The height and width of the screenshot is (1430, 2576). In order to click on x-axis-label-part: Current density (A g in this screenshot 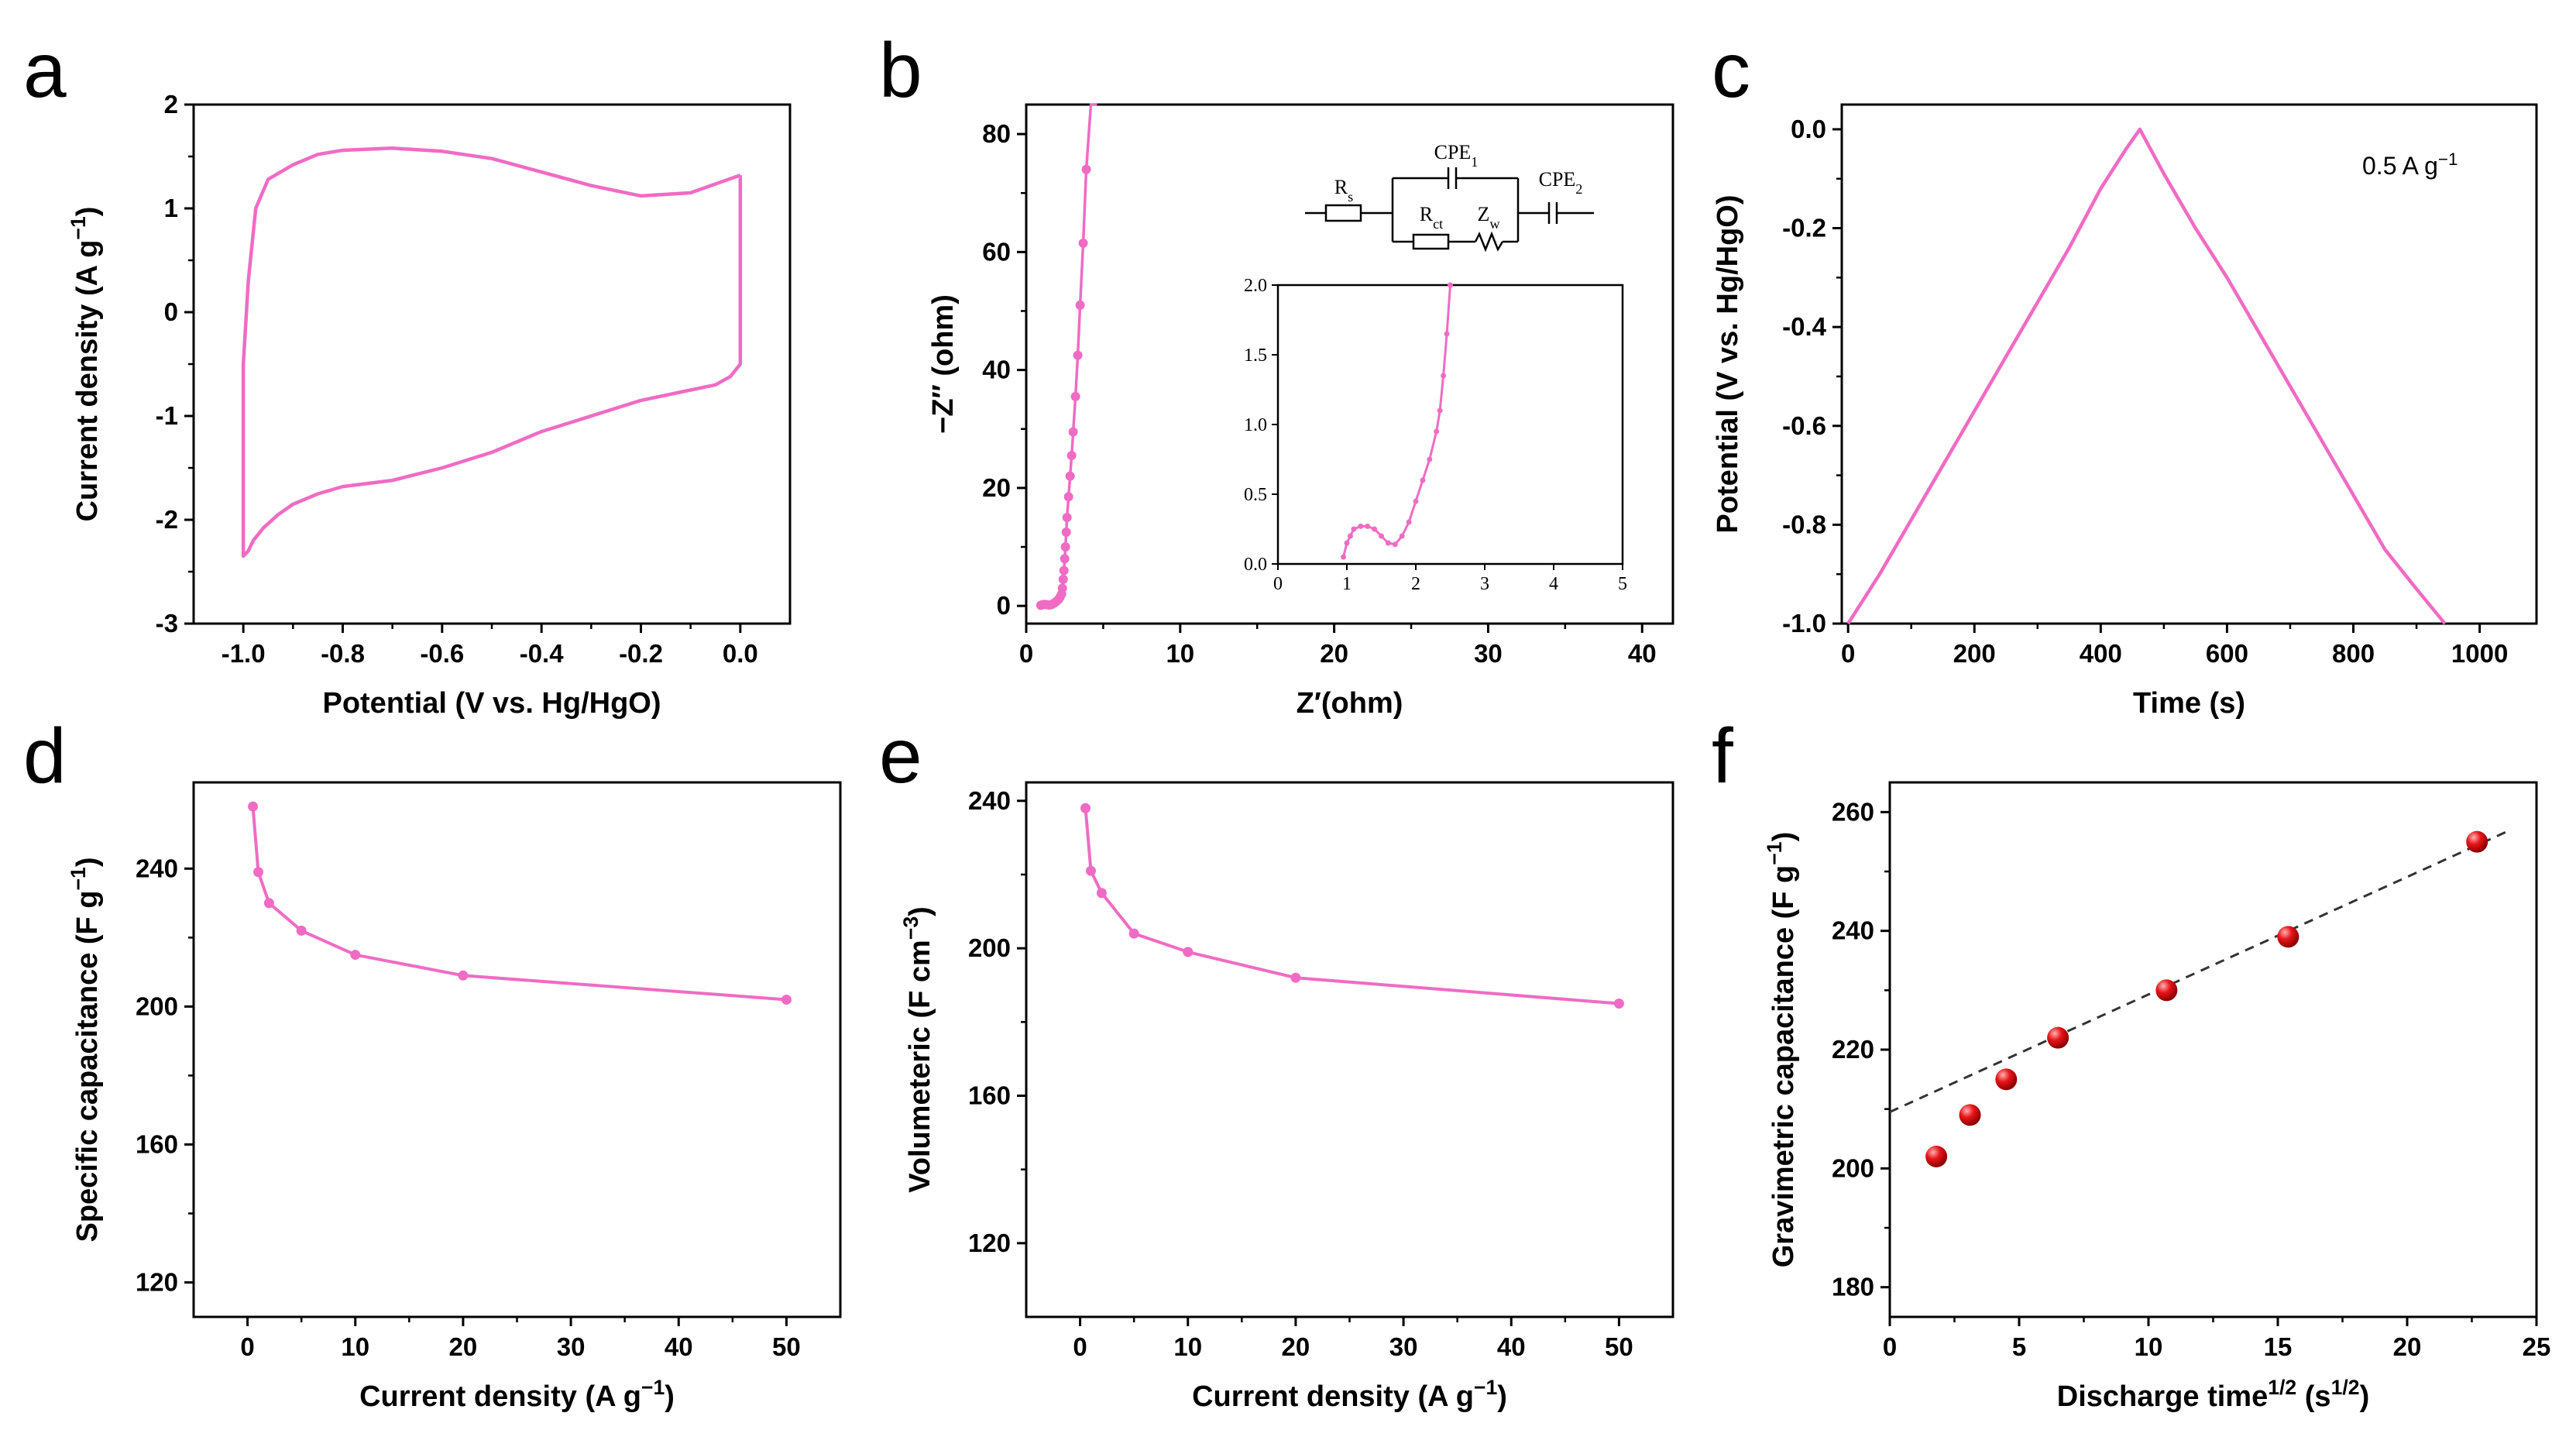, I will do `click(500, 1397)`.